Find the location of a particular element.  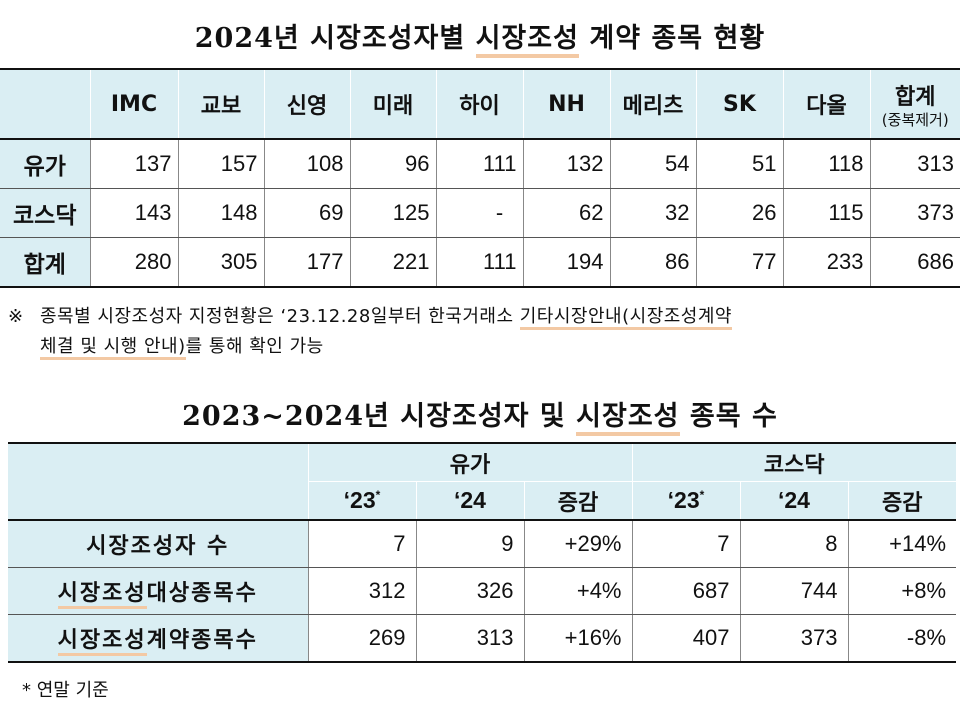

cell: 118 is located at coordinates (826, 164).